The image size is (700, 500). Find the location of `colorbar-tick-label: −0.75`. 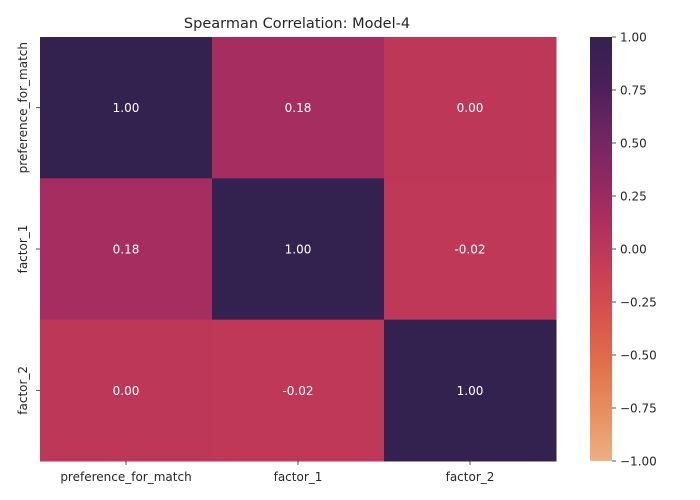

colorbar-tick-label: −0.75 is located at coordinates (638, 409).